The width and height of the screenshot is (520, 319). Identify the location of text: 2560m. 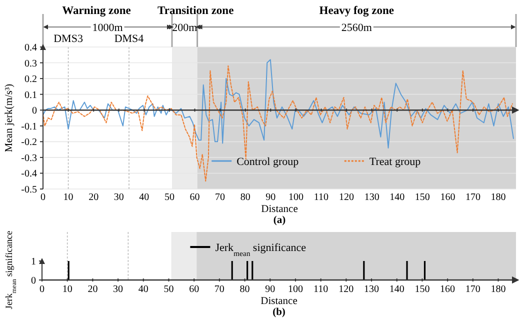
(356, 28).